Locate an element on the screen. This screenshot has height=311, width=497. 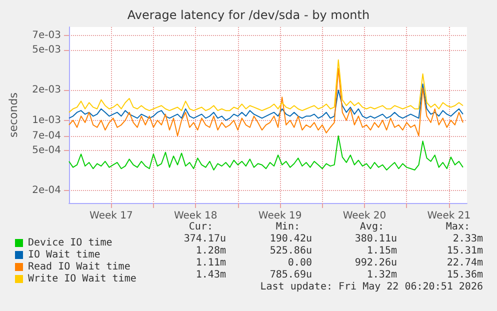
y-tick-label: 2e-04 is located at coordinates (46, 190).